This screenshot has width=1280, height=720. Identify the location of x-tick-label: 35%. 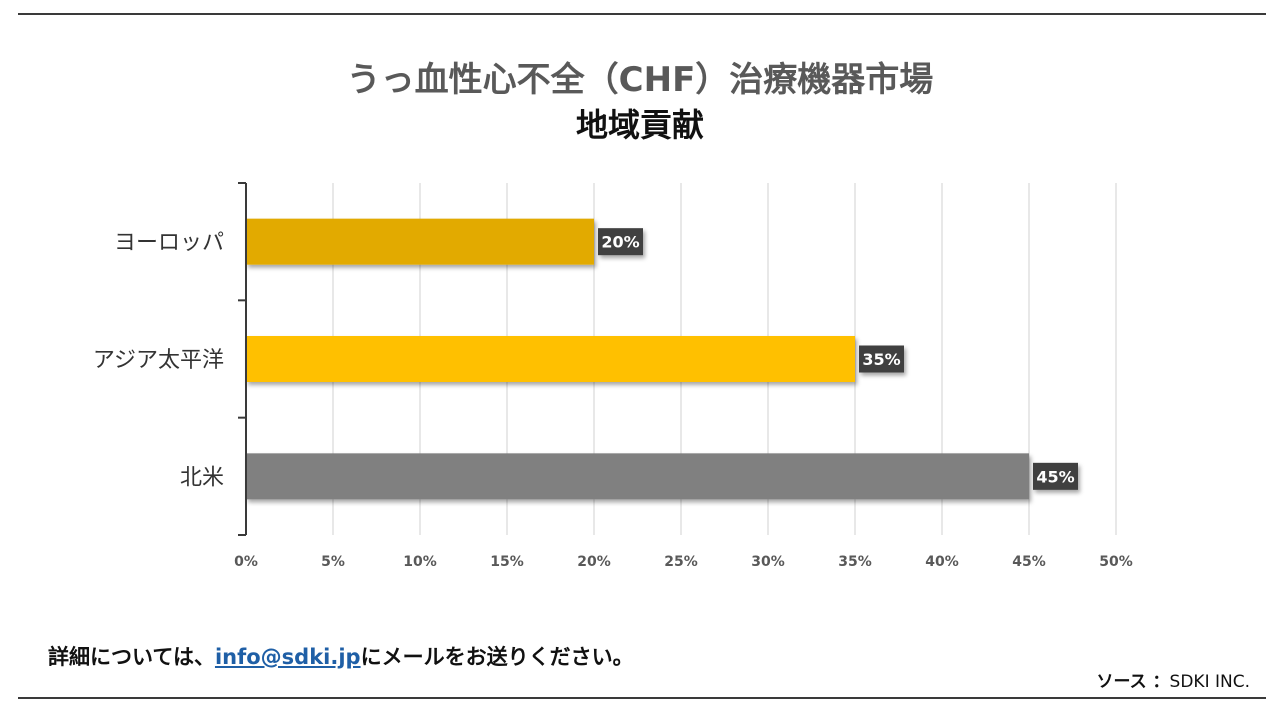
(855, 562).